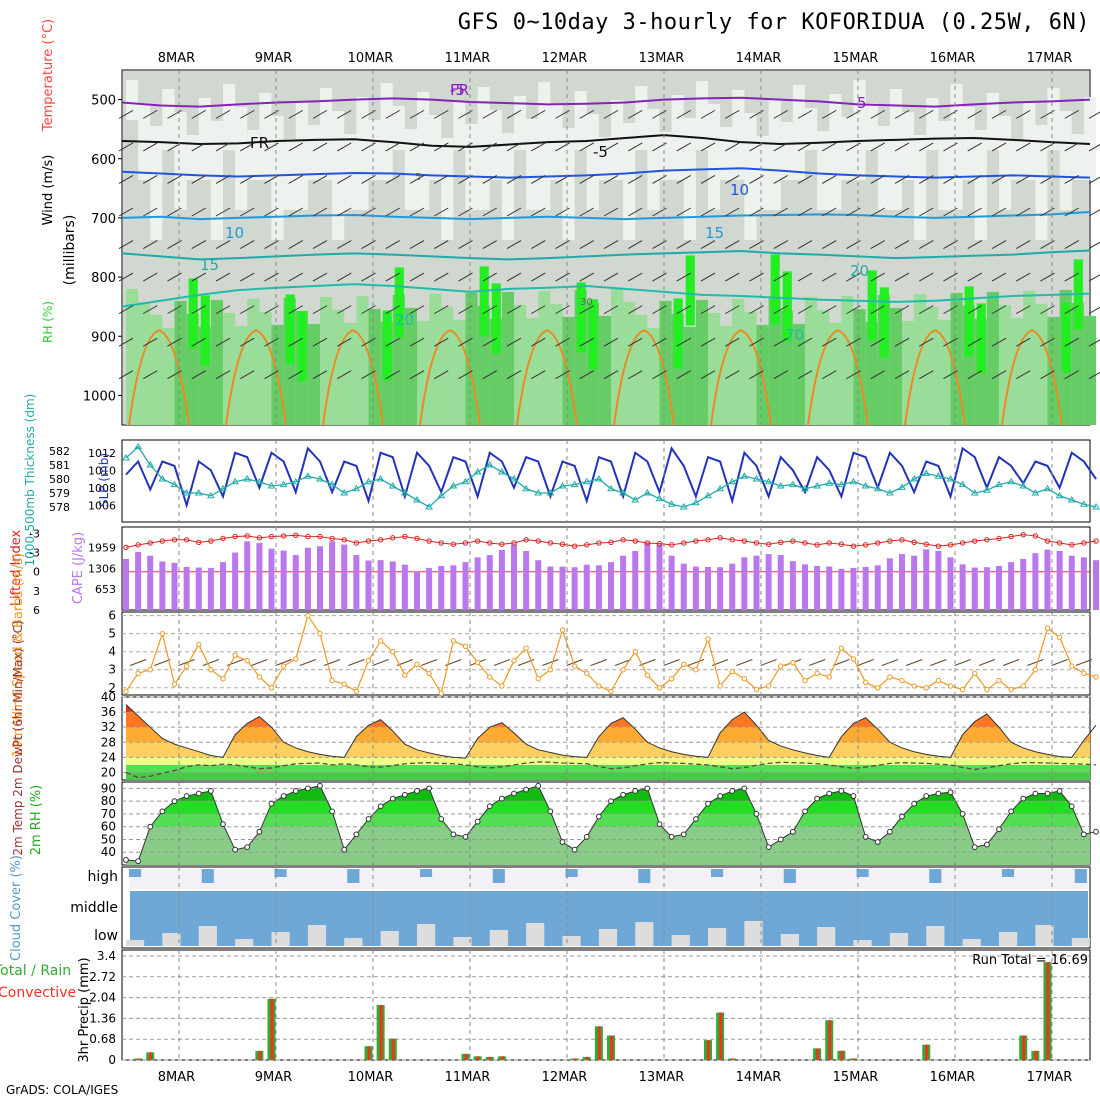 This screenshot has width=1100, height=1100. Describe the element at coordinates (112, 688) in the screenshot. I see `wind-tick-label: 2` at that location.